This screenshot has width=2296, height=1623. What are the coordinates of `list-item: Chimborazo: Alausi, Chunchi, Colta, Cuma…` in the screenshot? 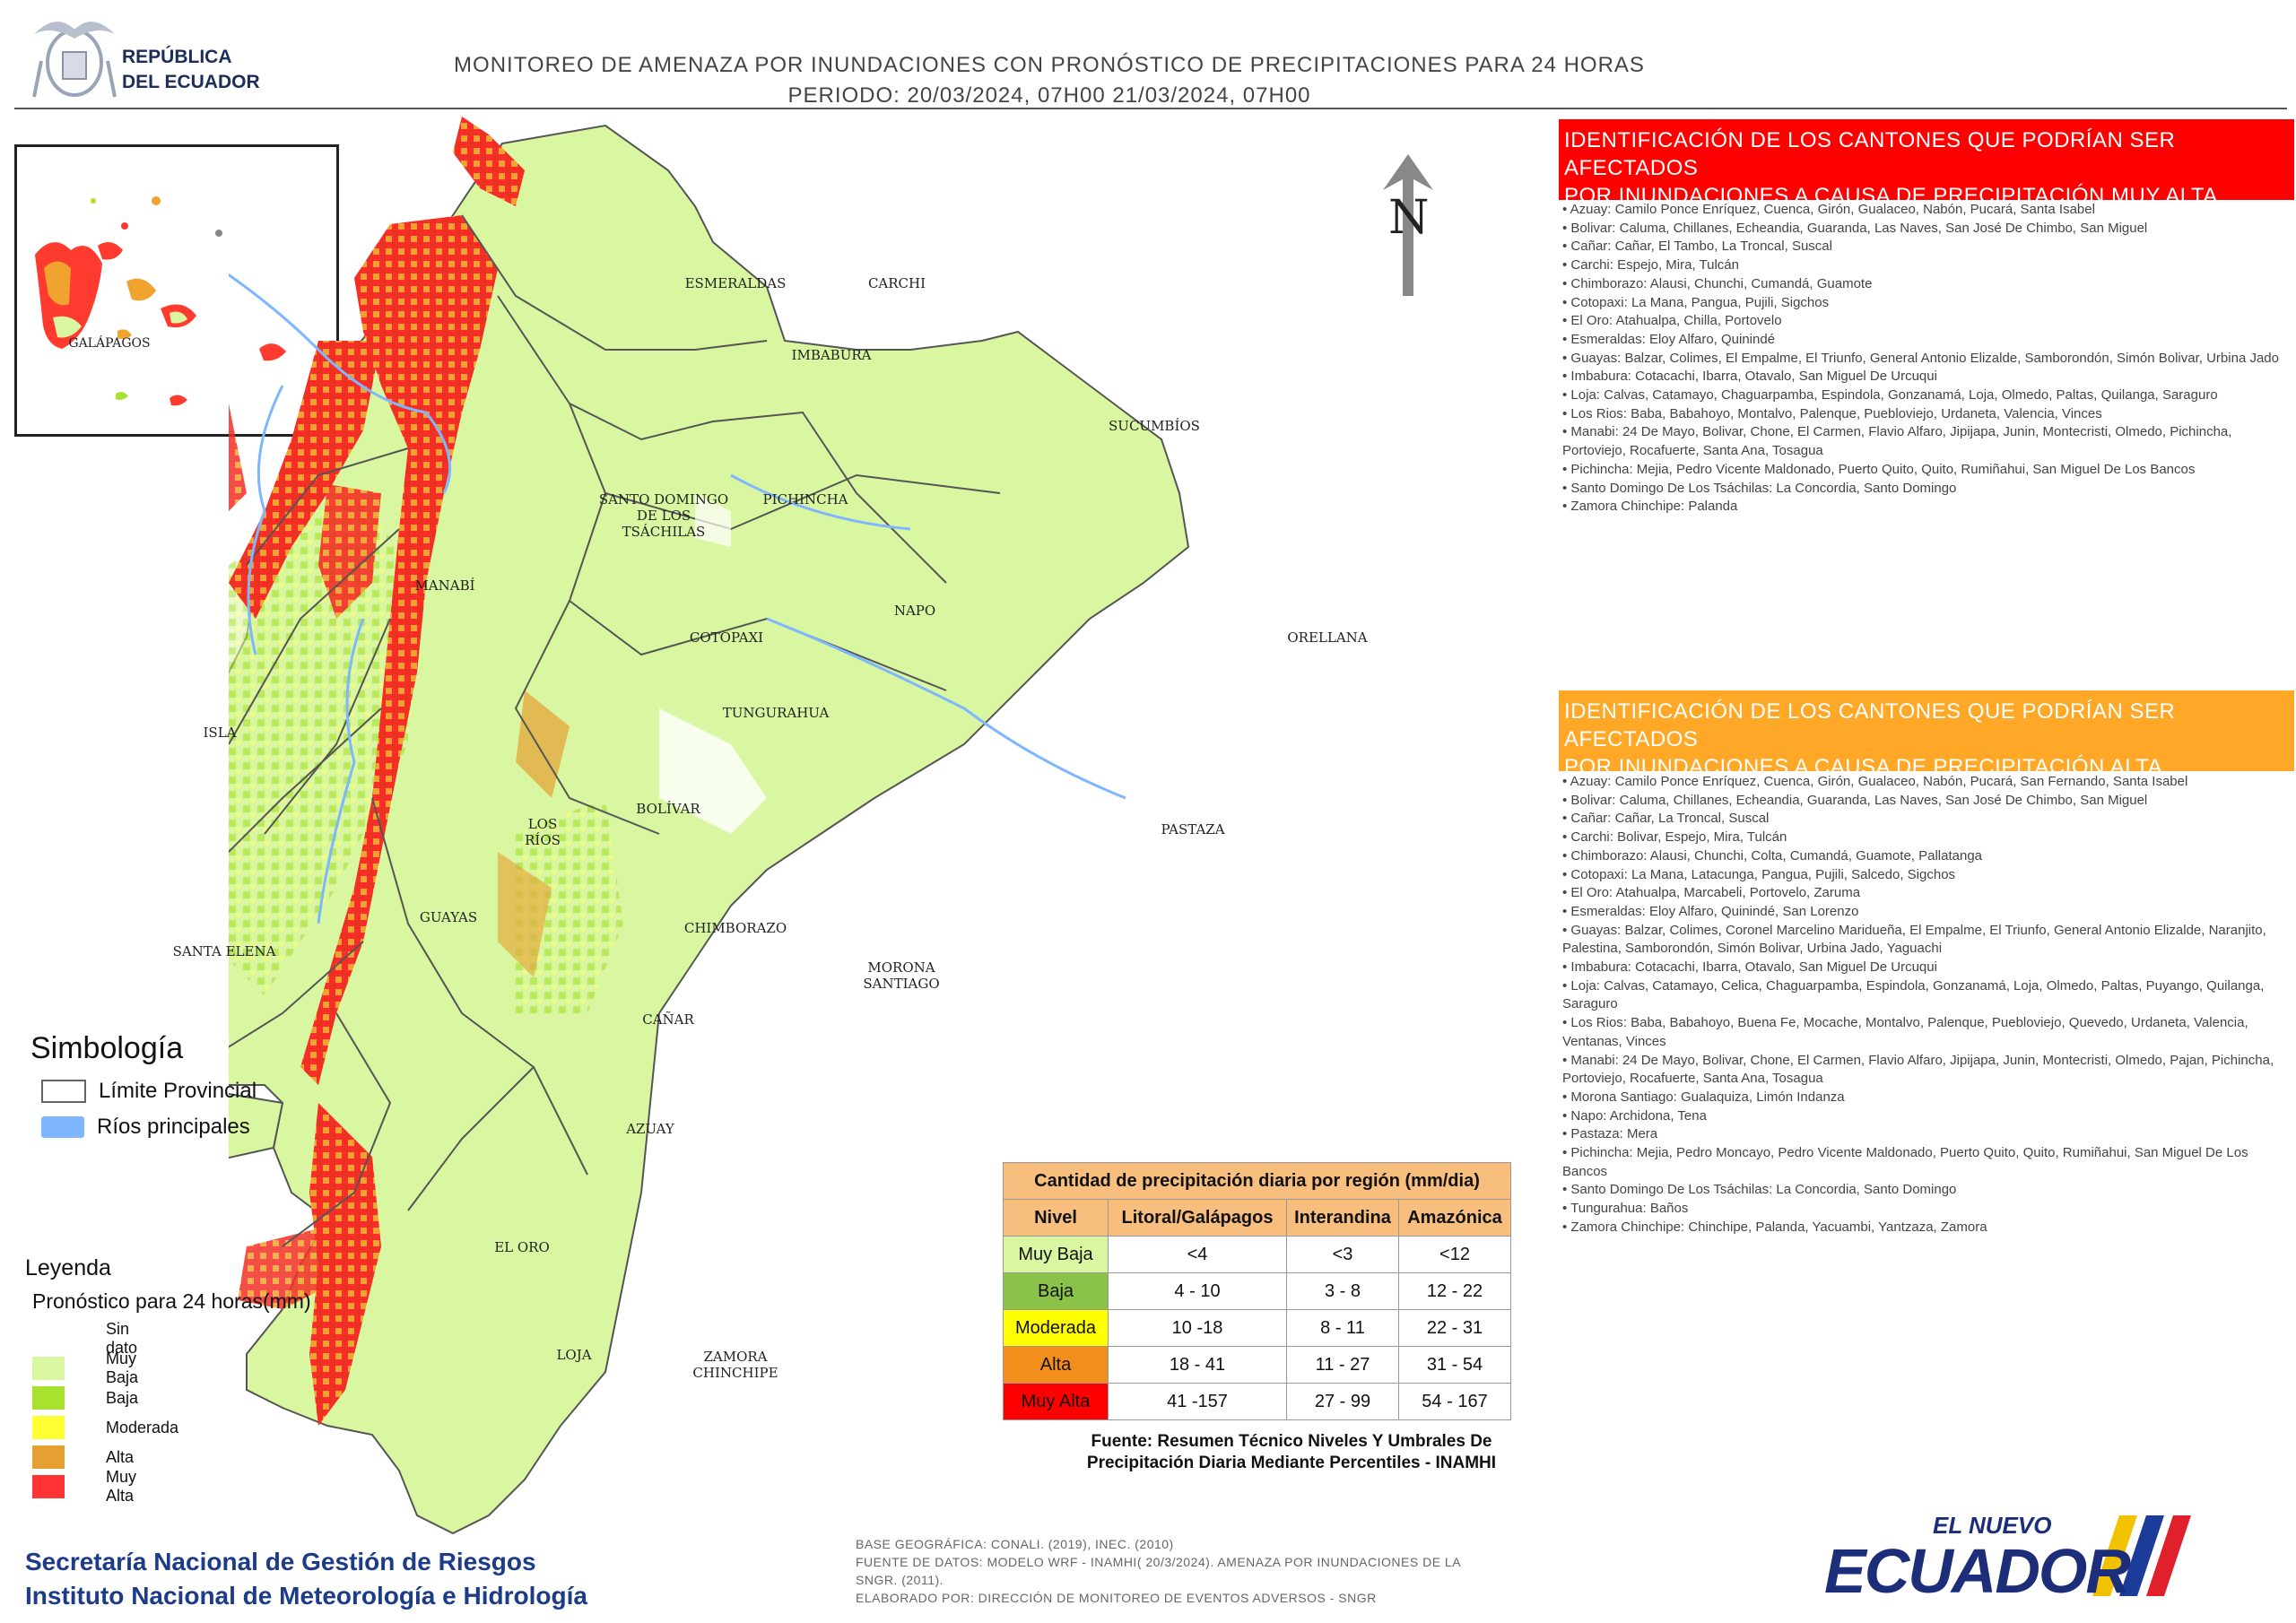 It's located at (1922, 856).